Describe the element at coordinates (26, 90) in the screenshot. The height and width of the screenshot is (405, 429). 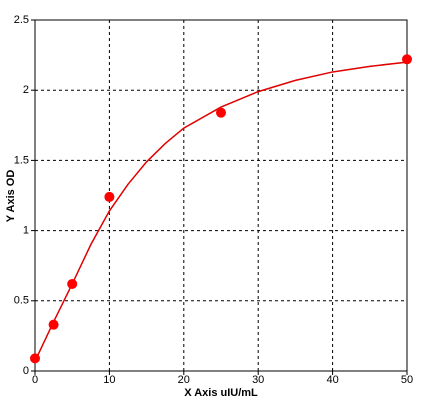
I see `y-tick-label: 2` at that location.